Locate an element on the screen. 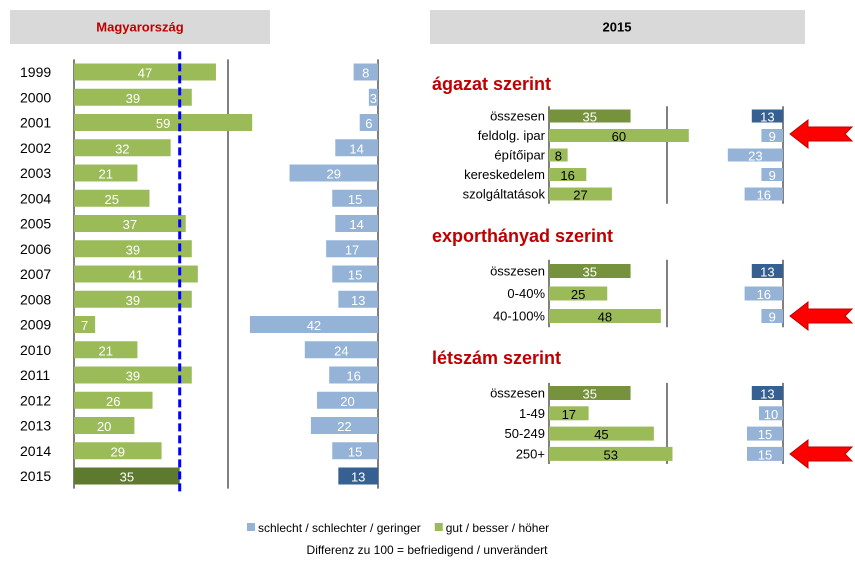 This screenshot has height=561, width=855. category-label: 2009 is located at coordinates (35, 325).